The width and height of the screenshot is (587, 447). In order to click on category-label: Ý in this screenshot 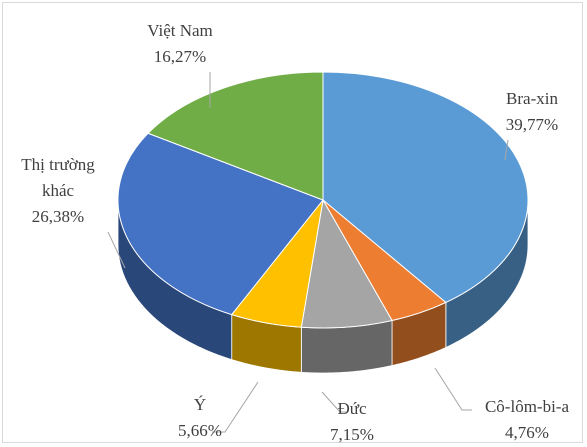, I will do `click(200, 404)`.